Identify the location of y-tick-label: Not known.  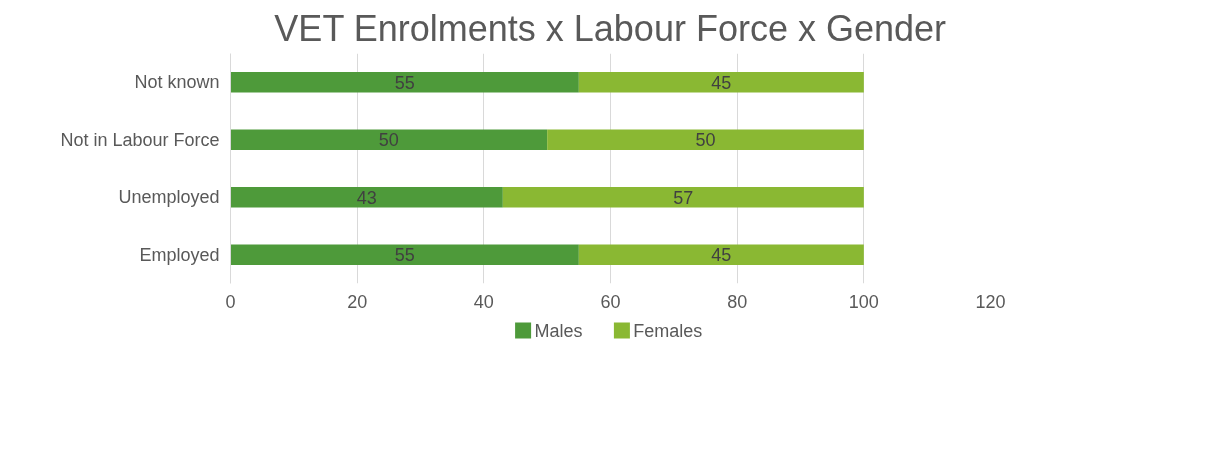
(177, 82).